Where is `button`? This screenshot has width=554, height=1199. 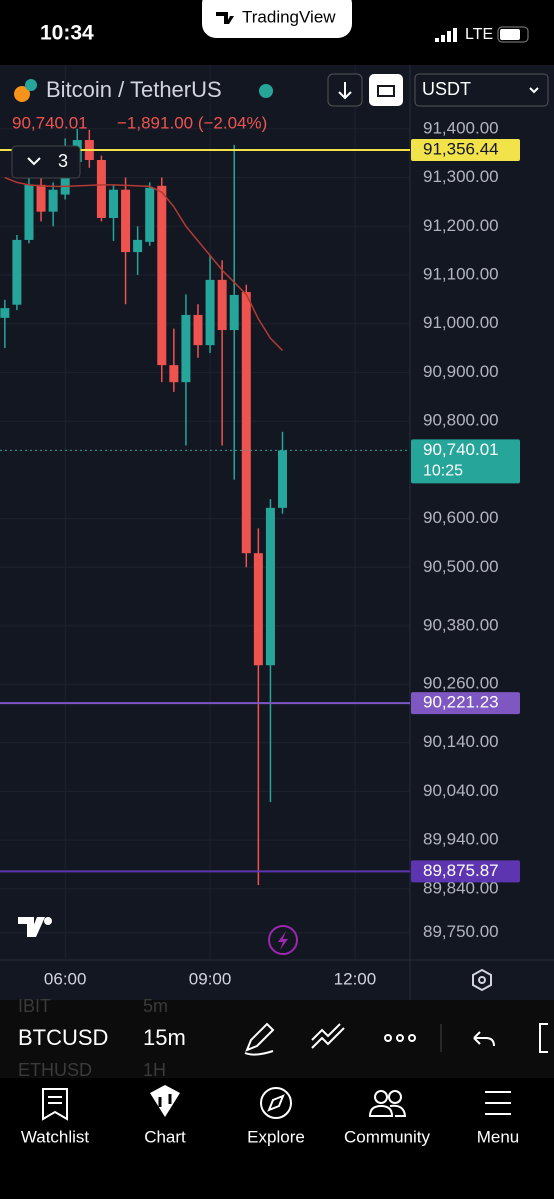
button is located at coordinates (386, 90).